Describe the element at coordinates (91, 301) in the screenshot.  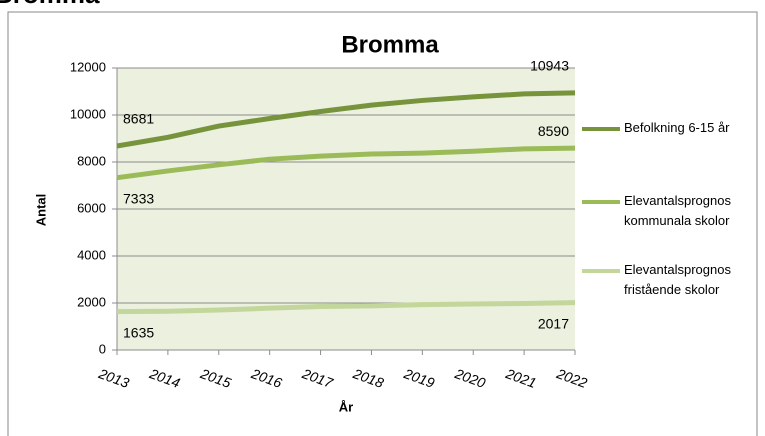
I see `y-tick-label: 2000` at that location.